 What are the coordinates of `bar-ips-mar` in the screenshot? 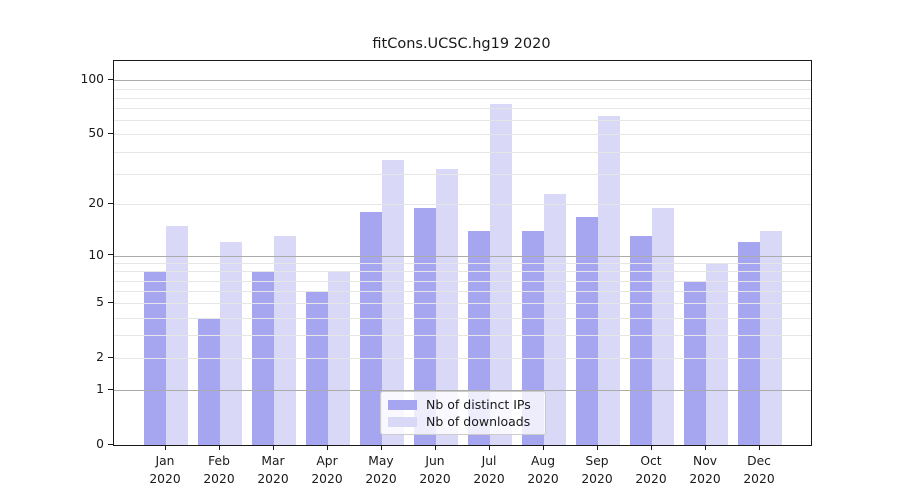 It's located at (263, 358).